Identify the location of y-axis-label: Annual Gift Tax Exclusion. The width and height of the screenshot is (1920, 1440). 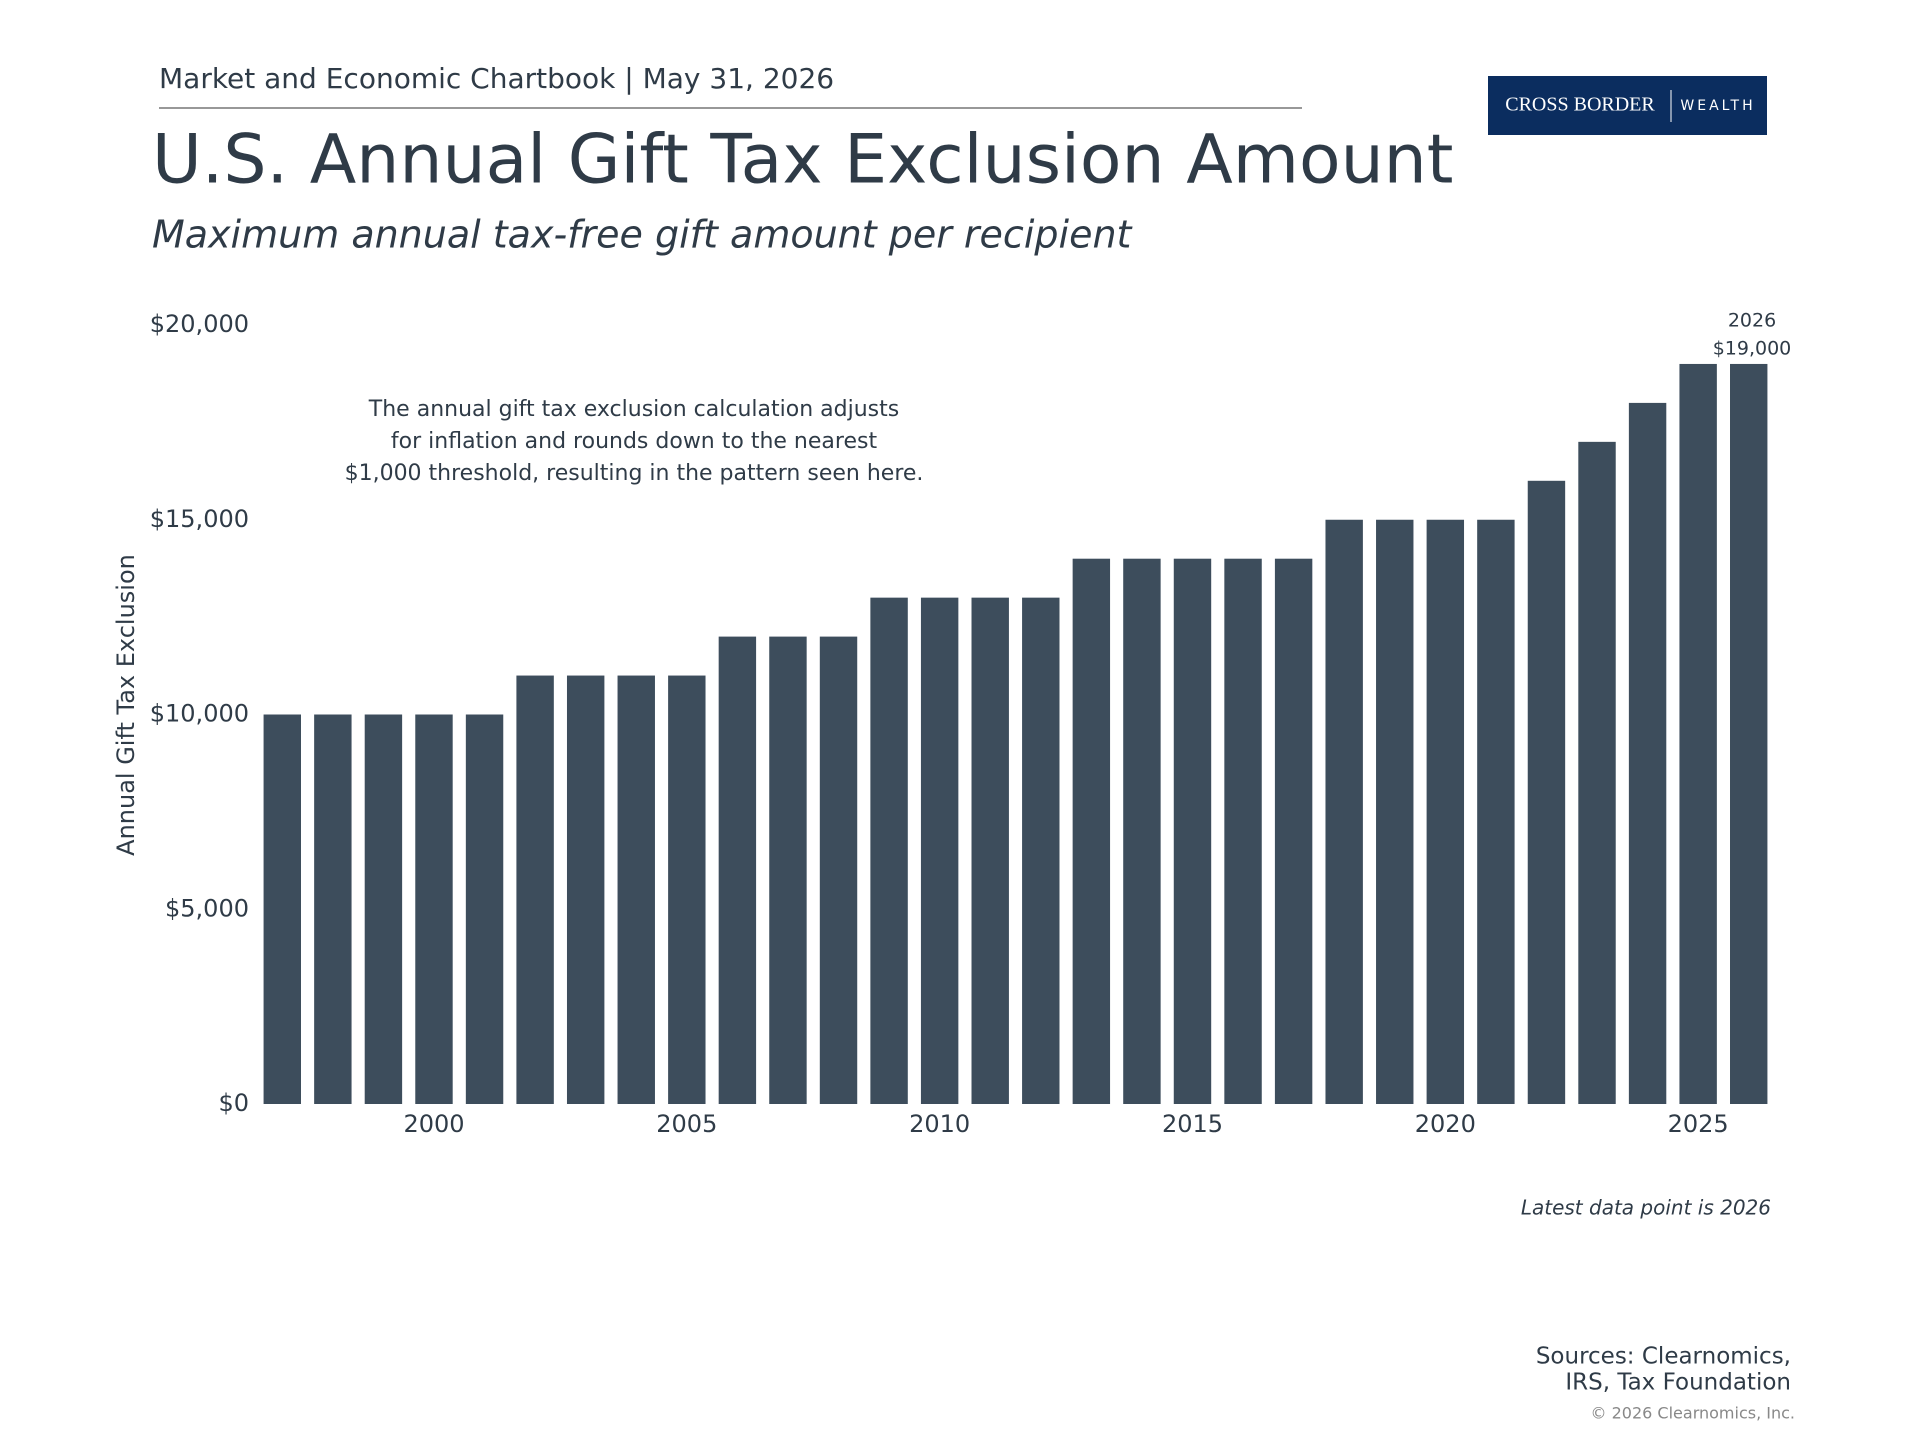
(126, 705).